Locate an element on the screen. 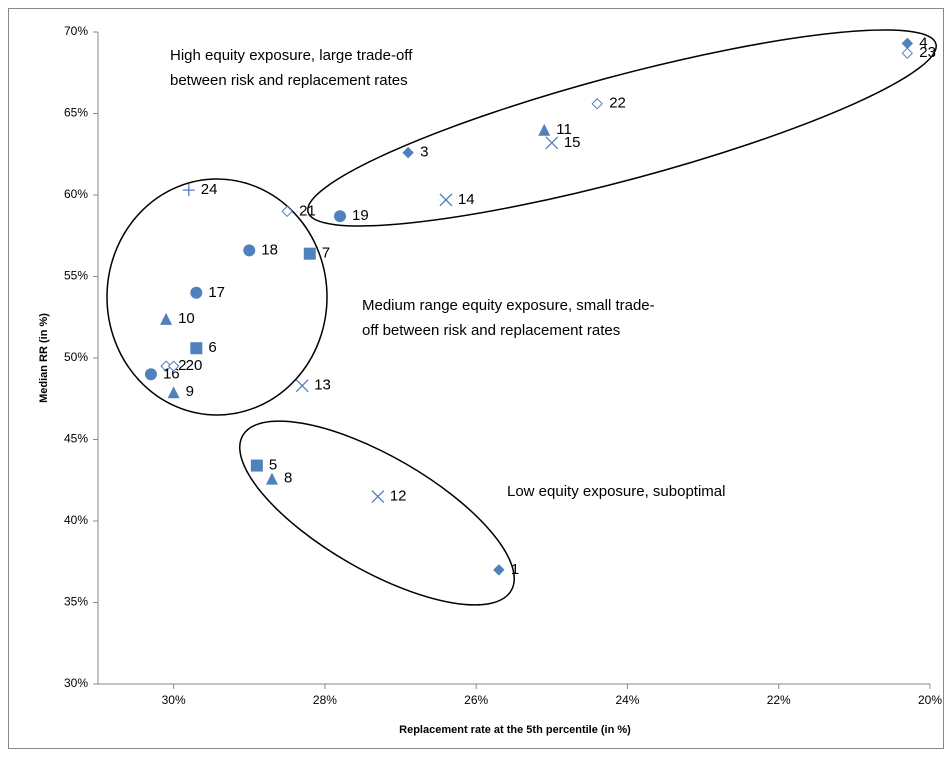  point-label: 2 is located at coordinates (182, 365).